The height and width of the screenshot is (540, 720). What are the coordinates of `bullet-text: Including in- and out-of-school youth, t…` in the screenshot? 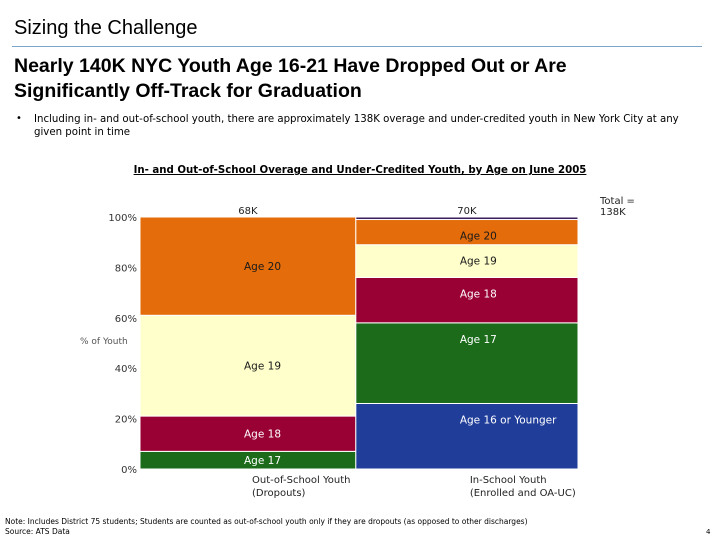 It's located at (356, 126).